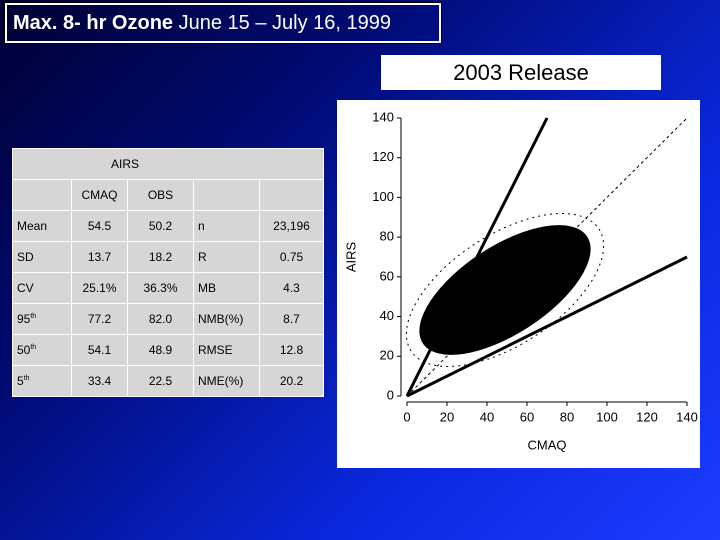 Image resolution: width=720 pixels, height=540 pixels. What do you see at coordinates (99, 257) in the screenshot?
I see `table-cell: 13.7` at bounding box center [99, 257].